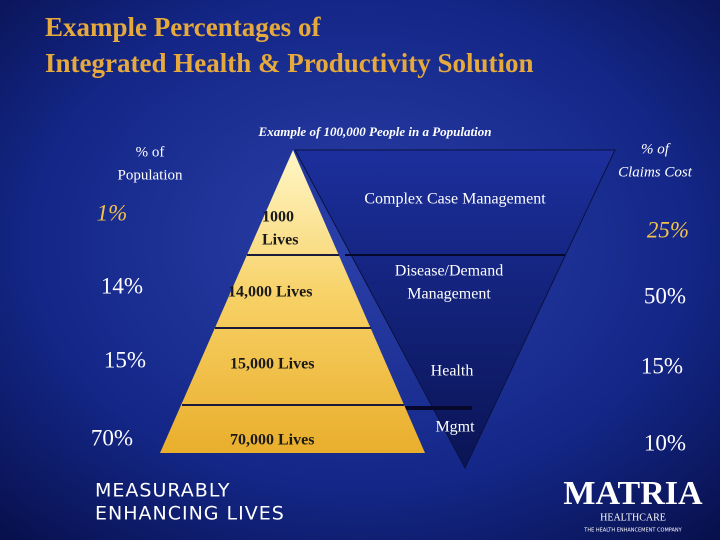 The width and height of the screenshot is (720, 540). I want to click on brand-sub: HEALTHCARE, so click(633, 517).